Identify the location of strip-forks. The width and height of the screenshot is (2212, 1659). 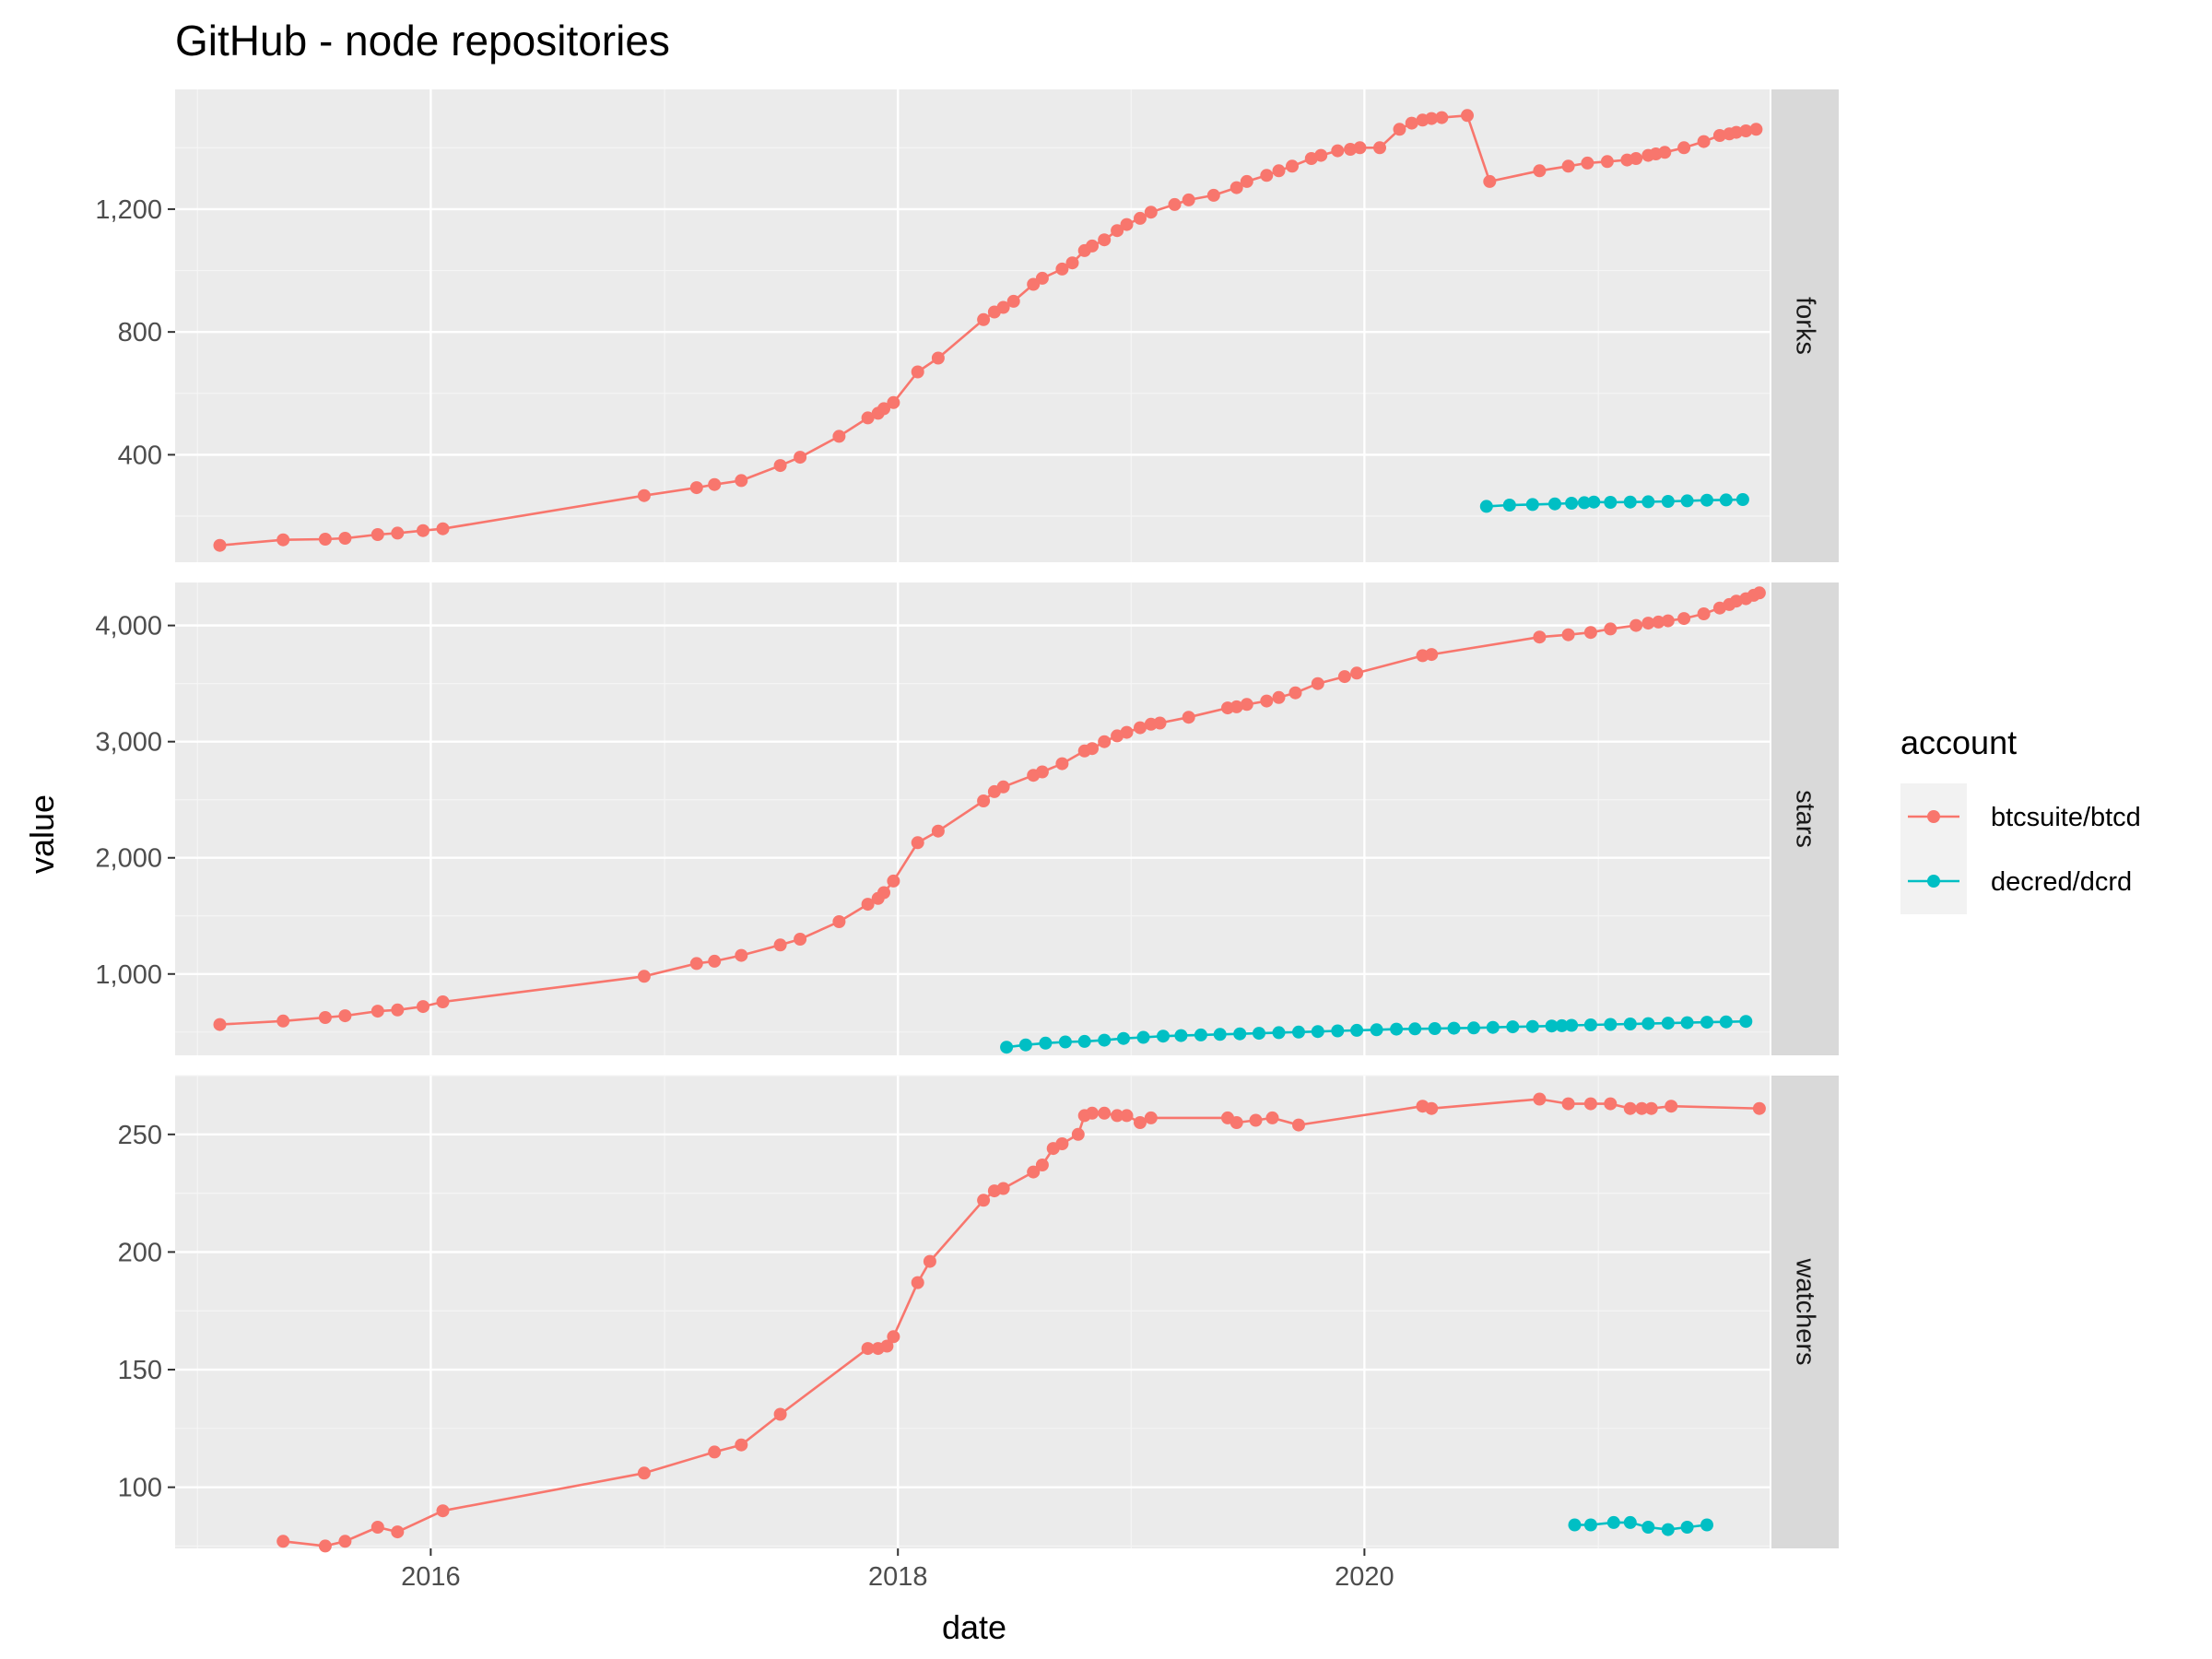
(1805, 325).